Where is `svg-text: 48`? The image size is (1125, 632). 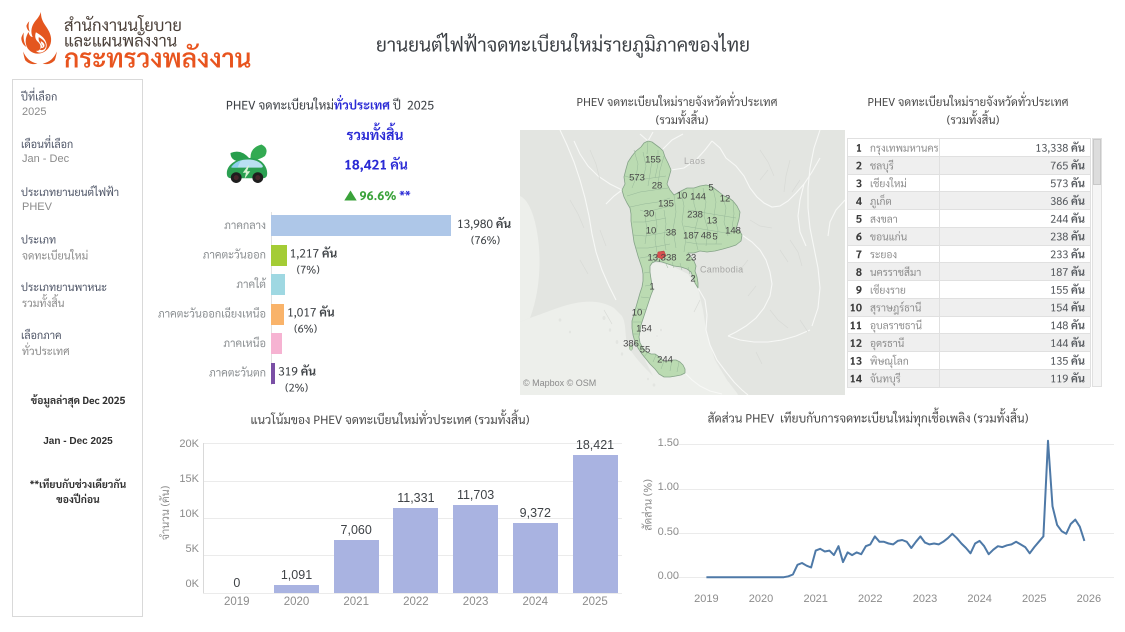
svg-text: 48 is located at coordinates (706, 236).